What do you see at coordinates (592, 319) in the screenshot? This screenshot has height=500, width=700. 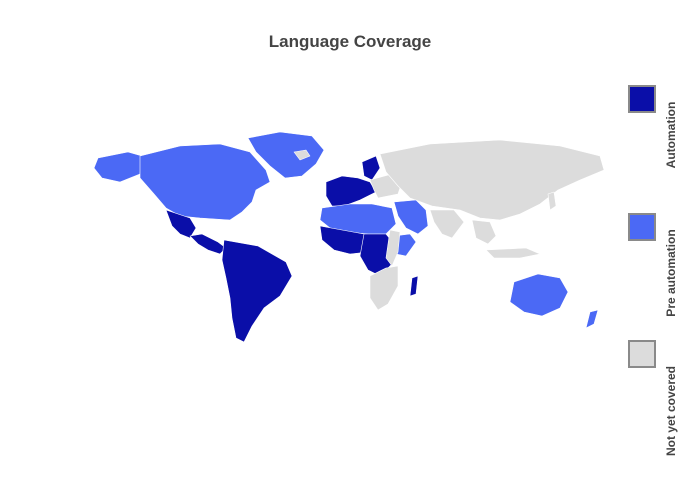 I see `region-new-zealand` at bounding box center [592, 319].